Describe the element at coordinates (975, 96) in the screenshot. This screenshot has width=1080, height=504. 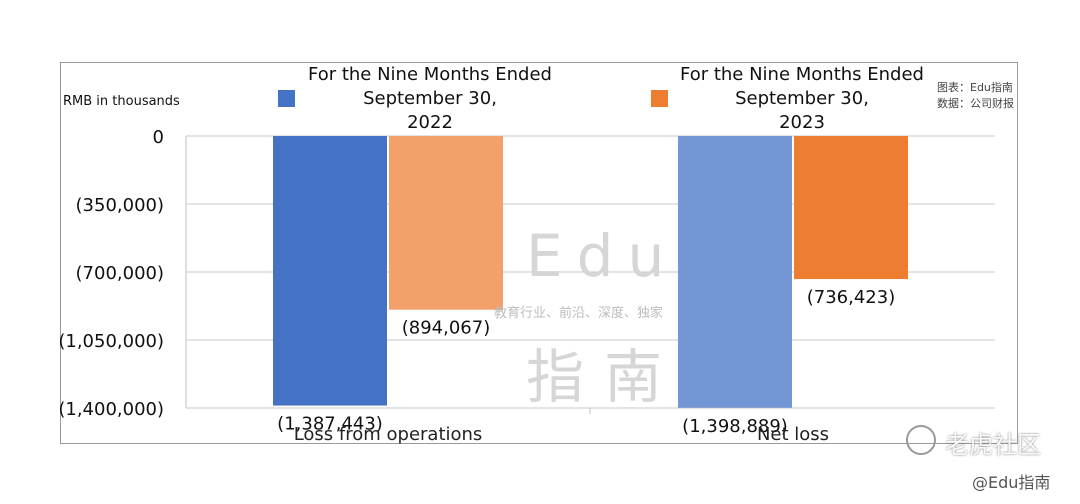
I see `chart-source-note: 图表：Edu指南 数据：公司财报` at that location.